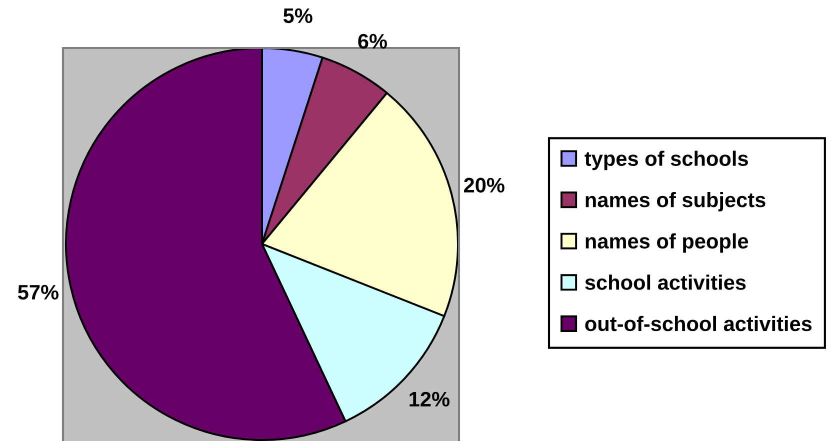  What do you see at coordinates (698, 324) in the screenshot?
I see `legend-label: out-of-school activities` at bounding box center [698, 324].